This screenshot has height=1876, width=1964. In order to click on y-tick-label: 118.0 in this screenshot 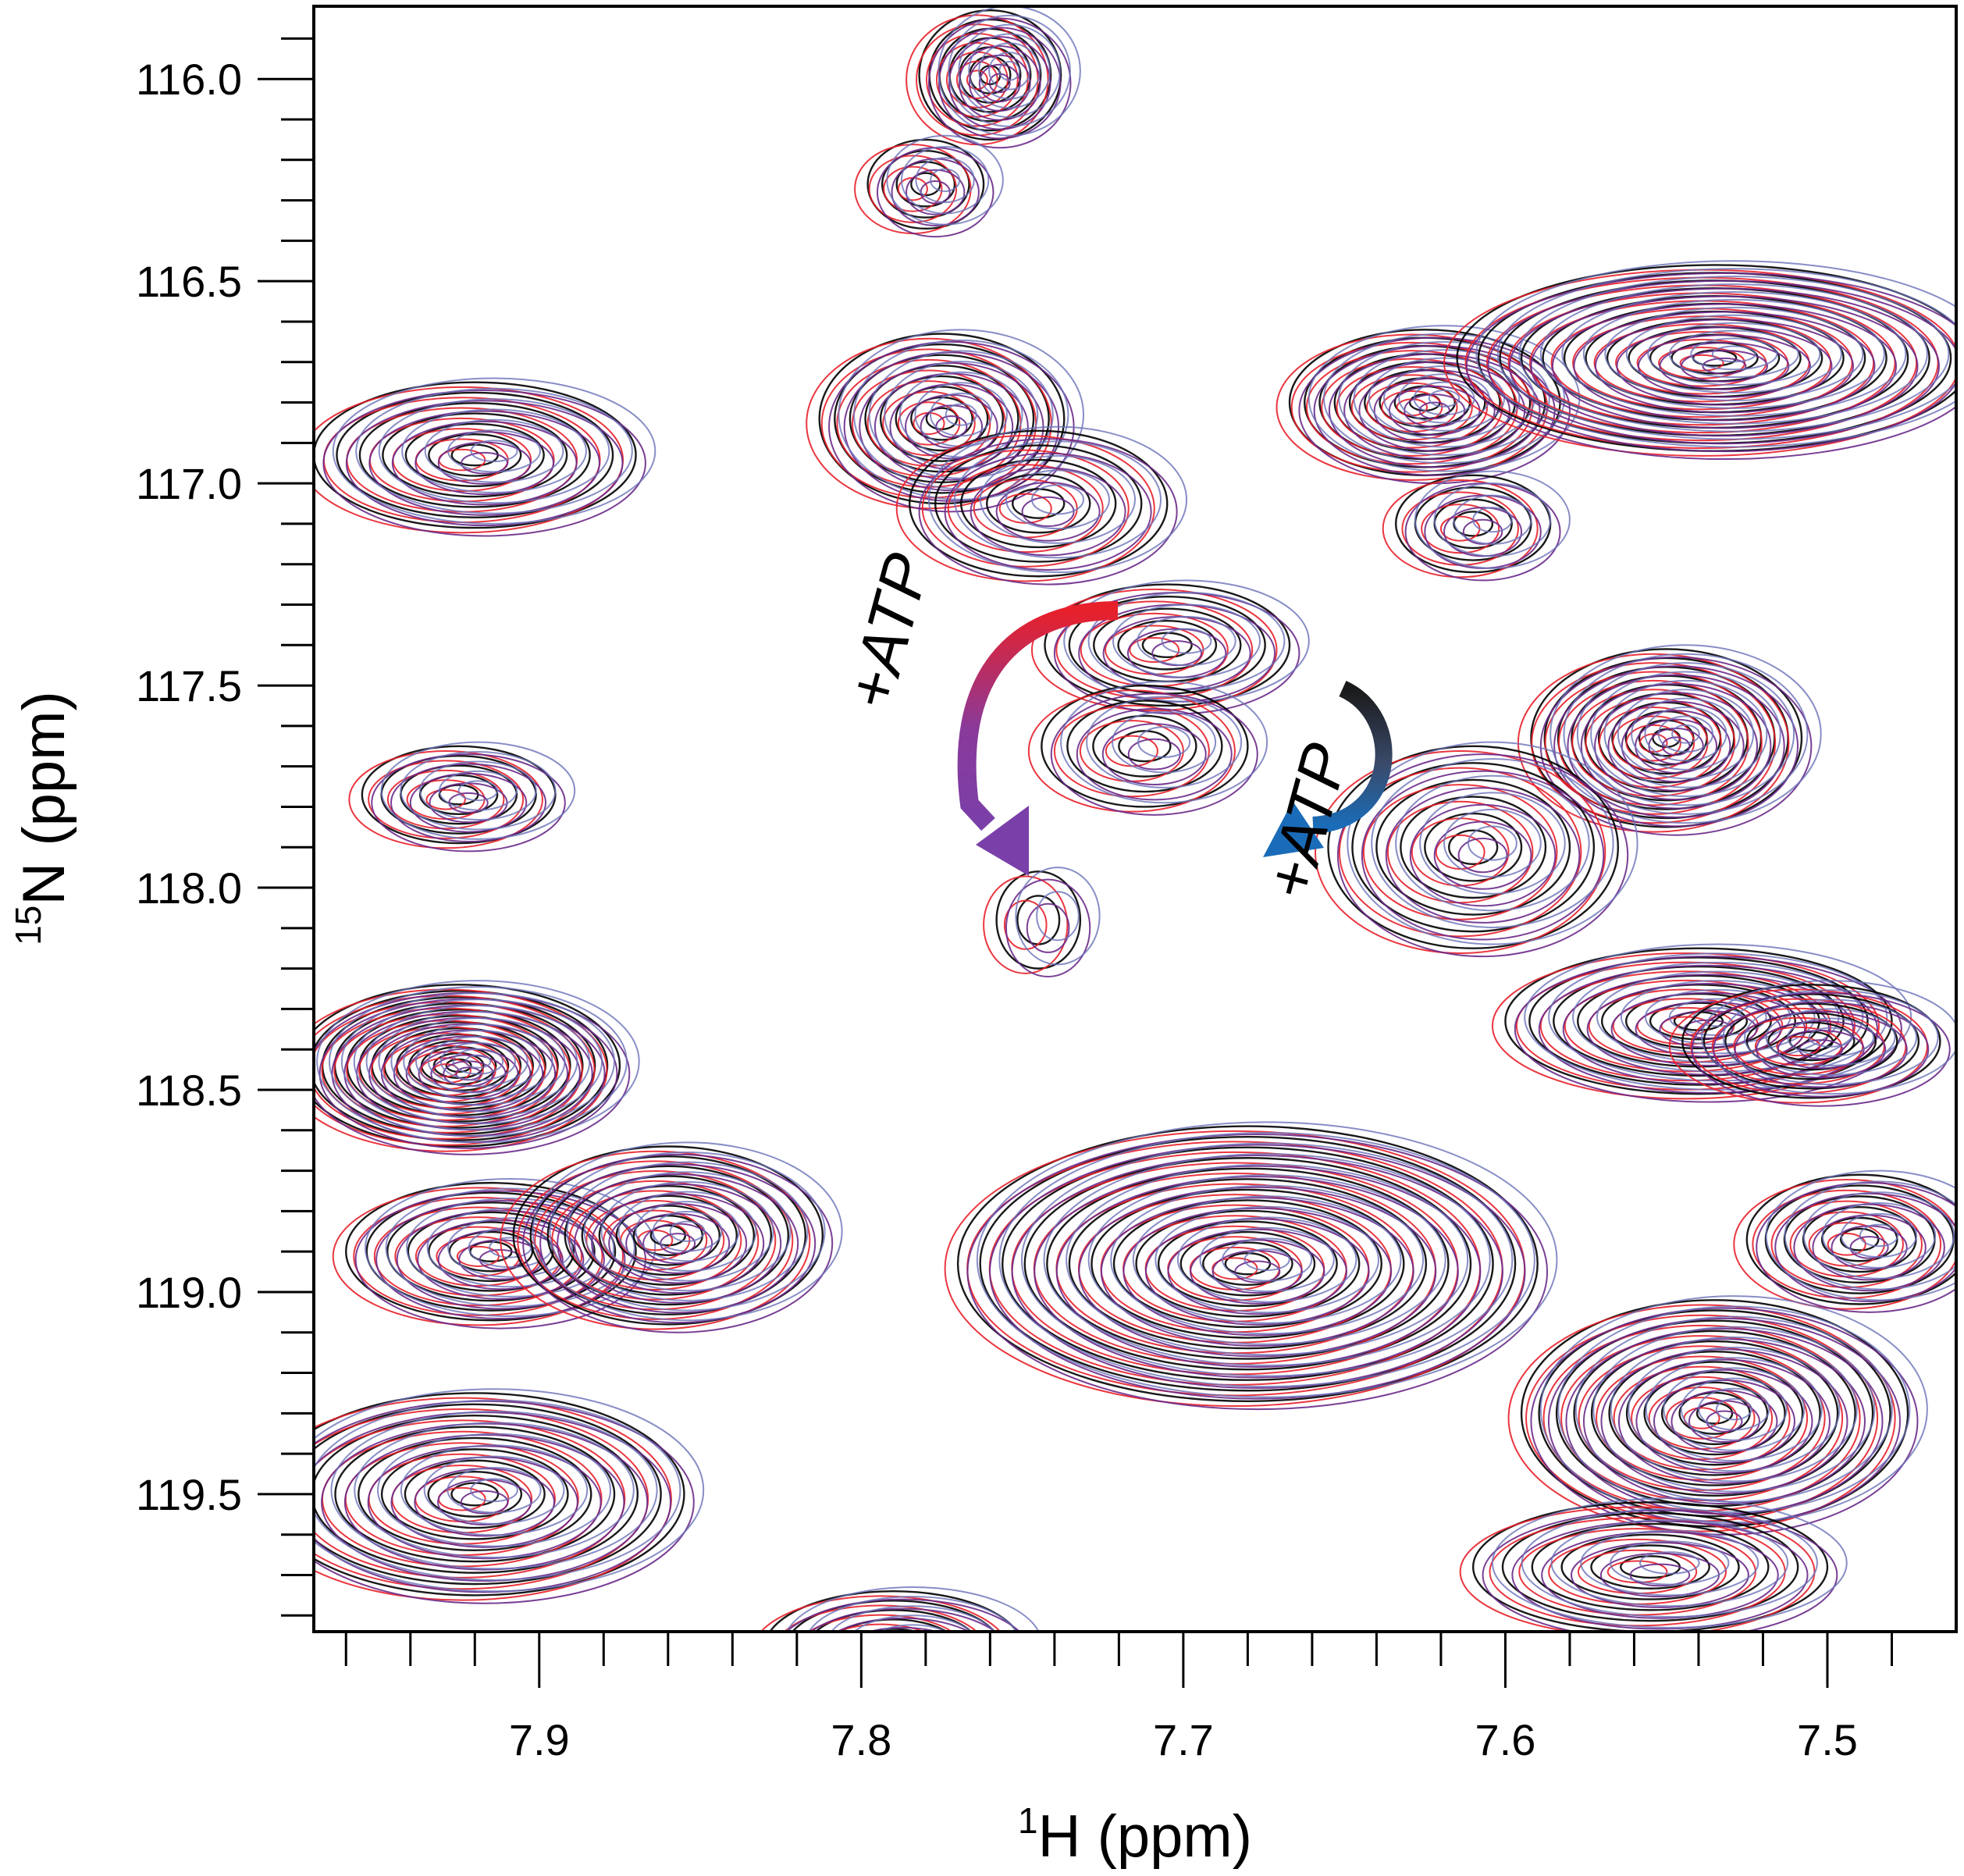, I will do `click(189, 888)`.